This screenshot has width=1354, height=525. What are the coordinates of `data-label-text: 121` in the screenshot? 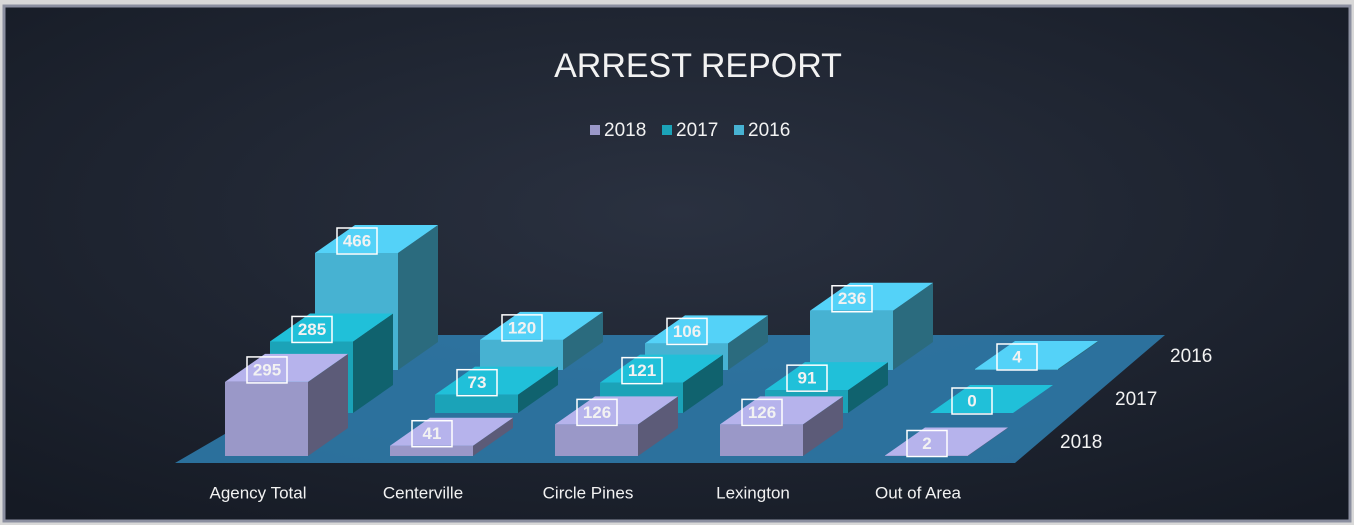 It's located at (642, 370).